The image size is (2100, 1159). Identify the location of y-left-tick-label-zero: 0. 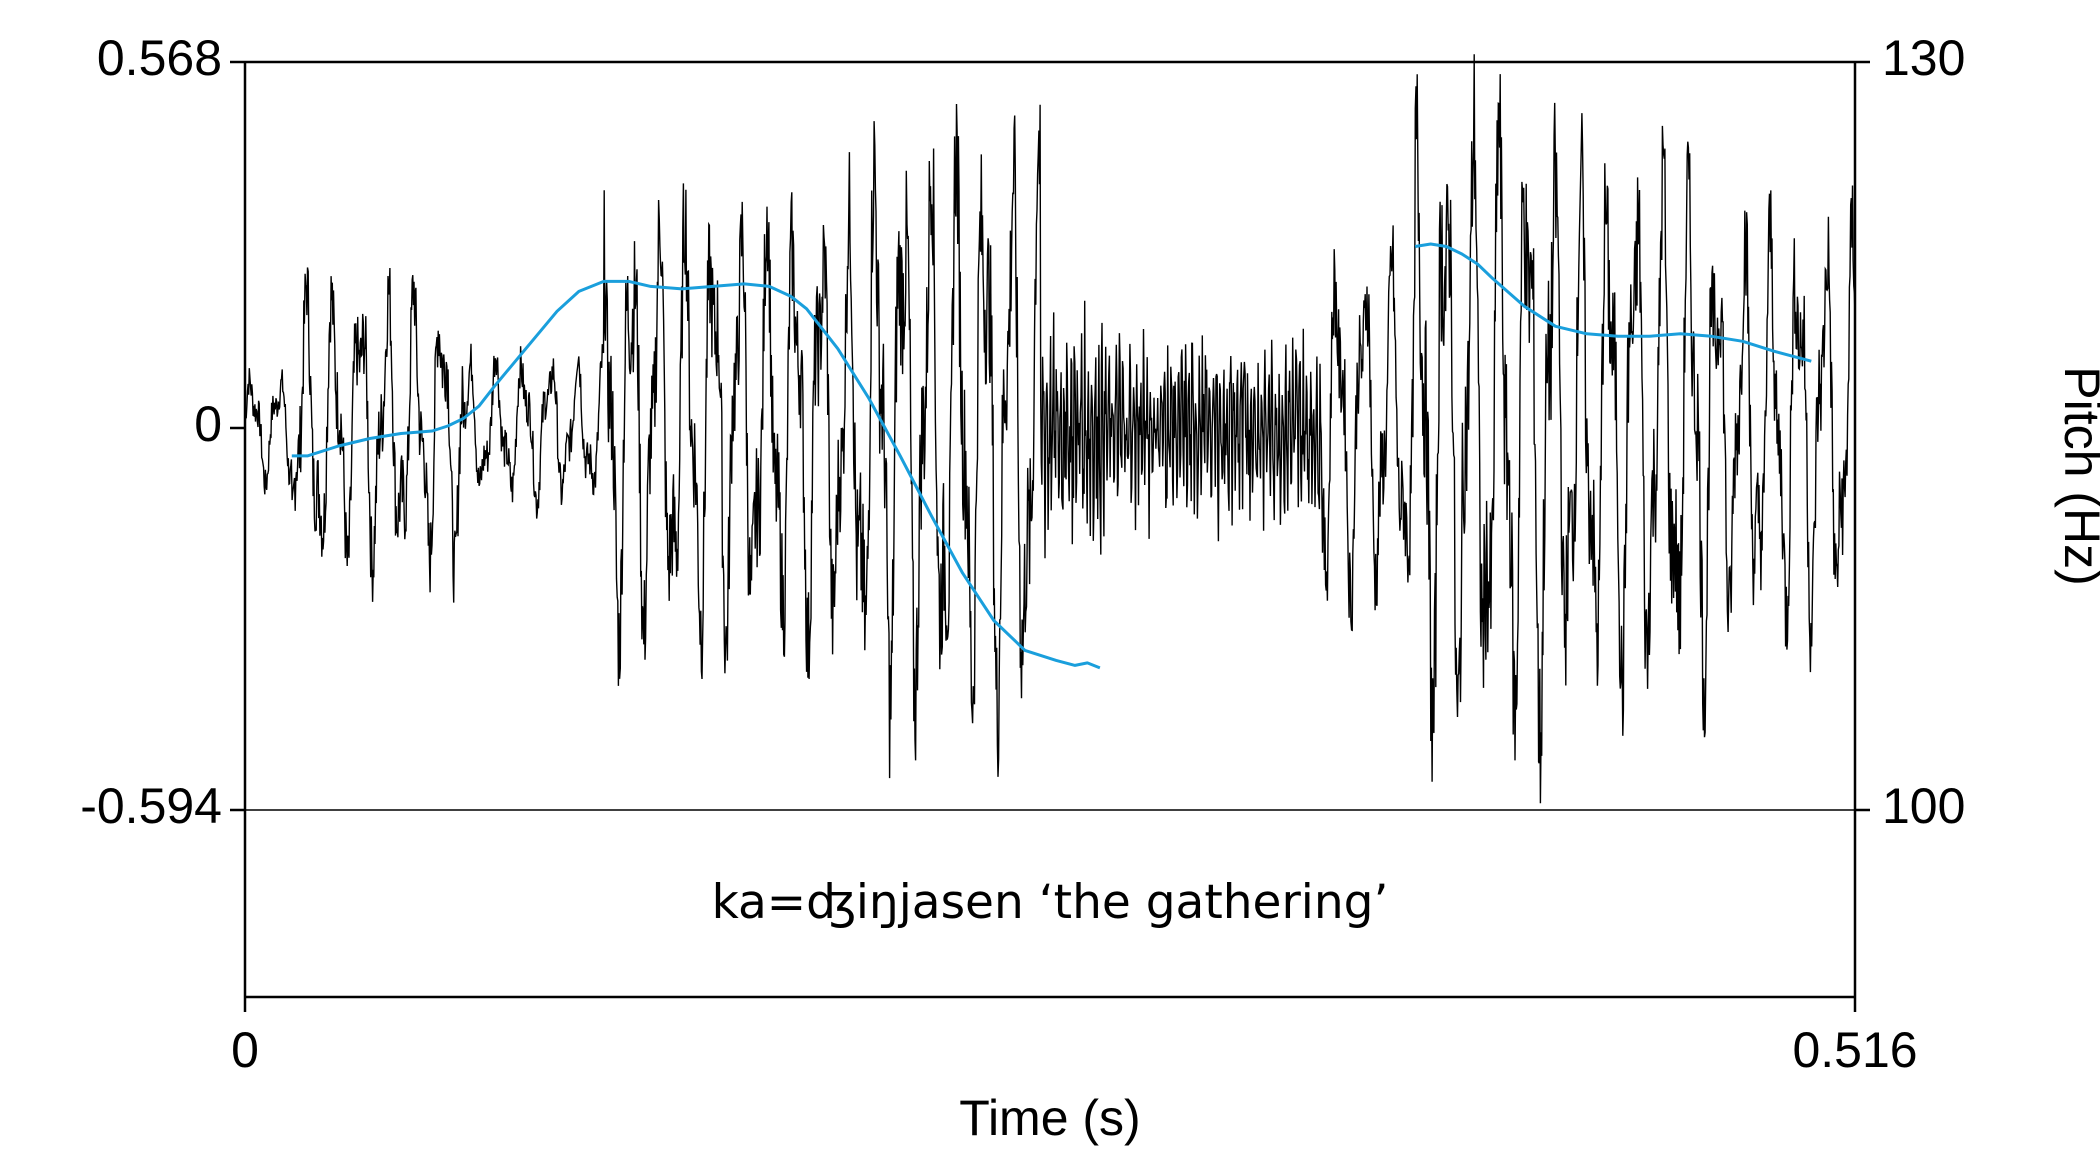
(208, 424).